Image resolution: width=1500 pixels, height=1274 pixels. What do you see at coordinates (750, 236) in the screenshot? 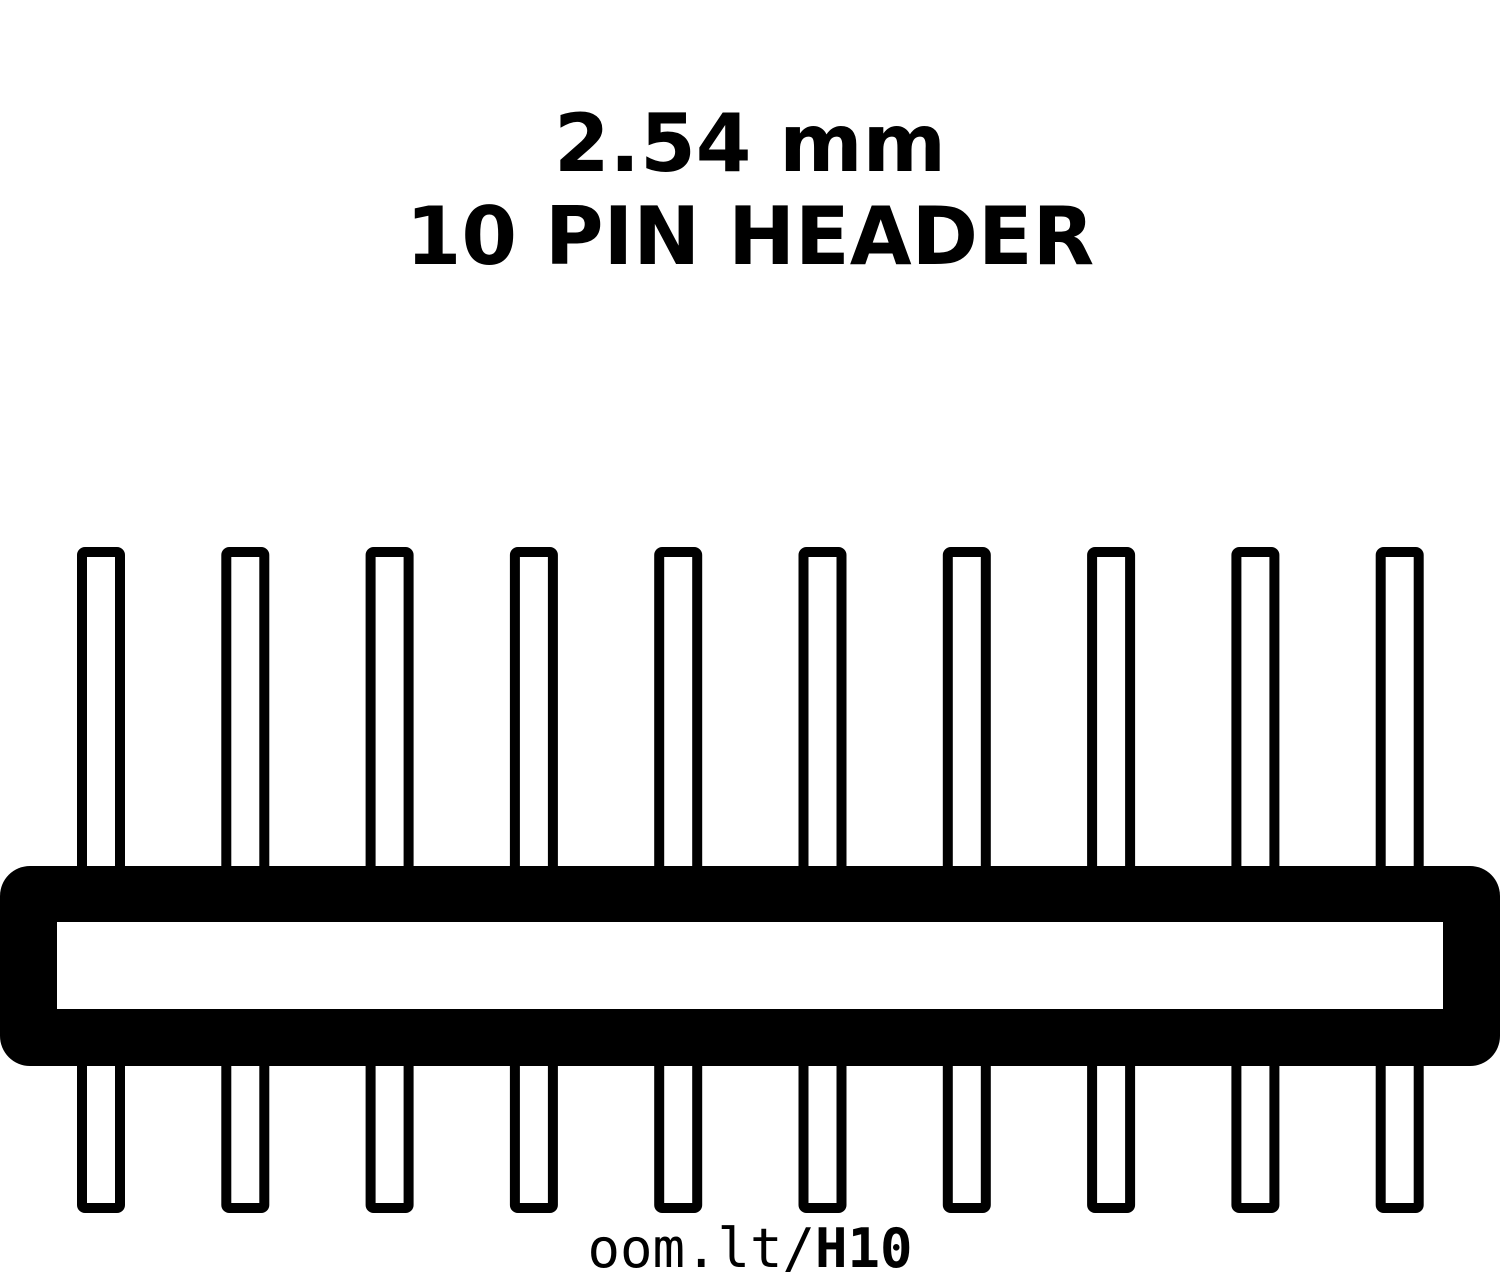
I see `title-line-2: 10 PIN HEADER` at bounding box center [750, 236].